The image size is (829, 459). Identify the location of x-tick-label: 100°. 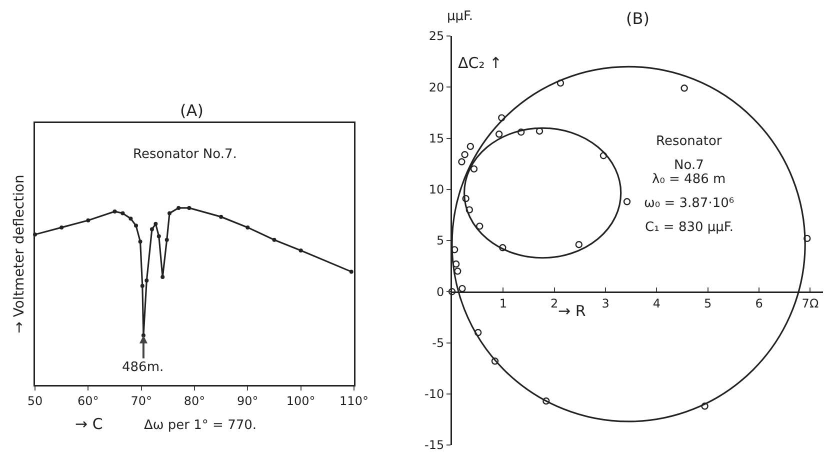
(301, 401).